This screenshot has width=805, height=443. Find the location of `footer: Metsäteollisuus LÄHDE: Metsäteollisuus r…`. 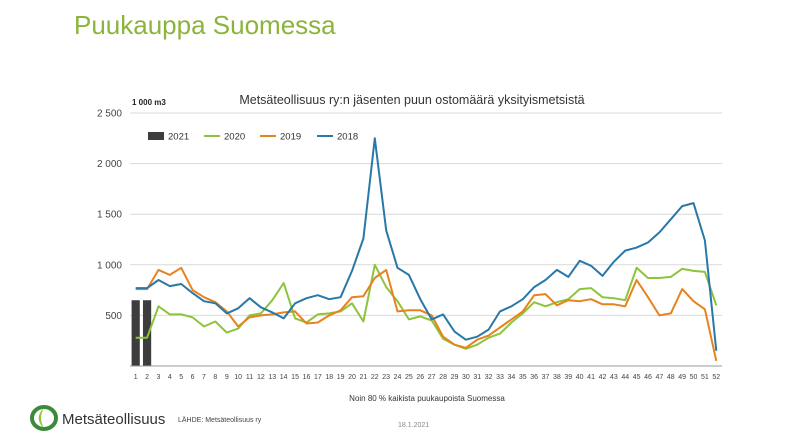

footer: Metsäteollisuus LÄHDE: Metsäteollisuus r… is located at coordinates (410, 420).